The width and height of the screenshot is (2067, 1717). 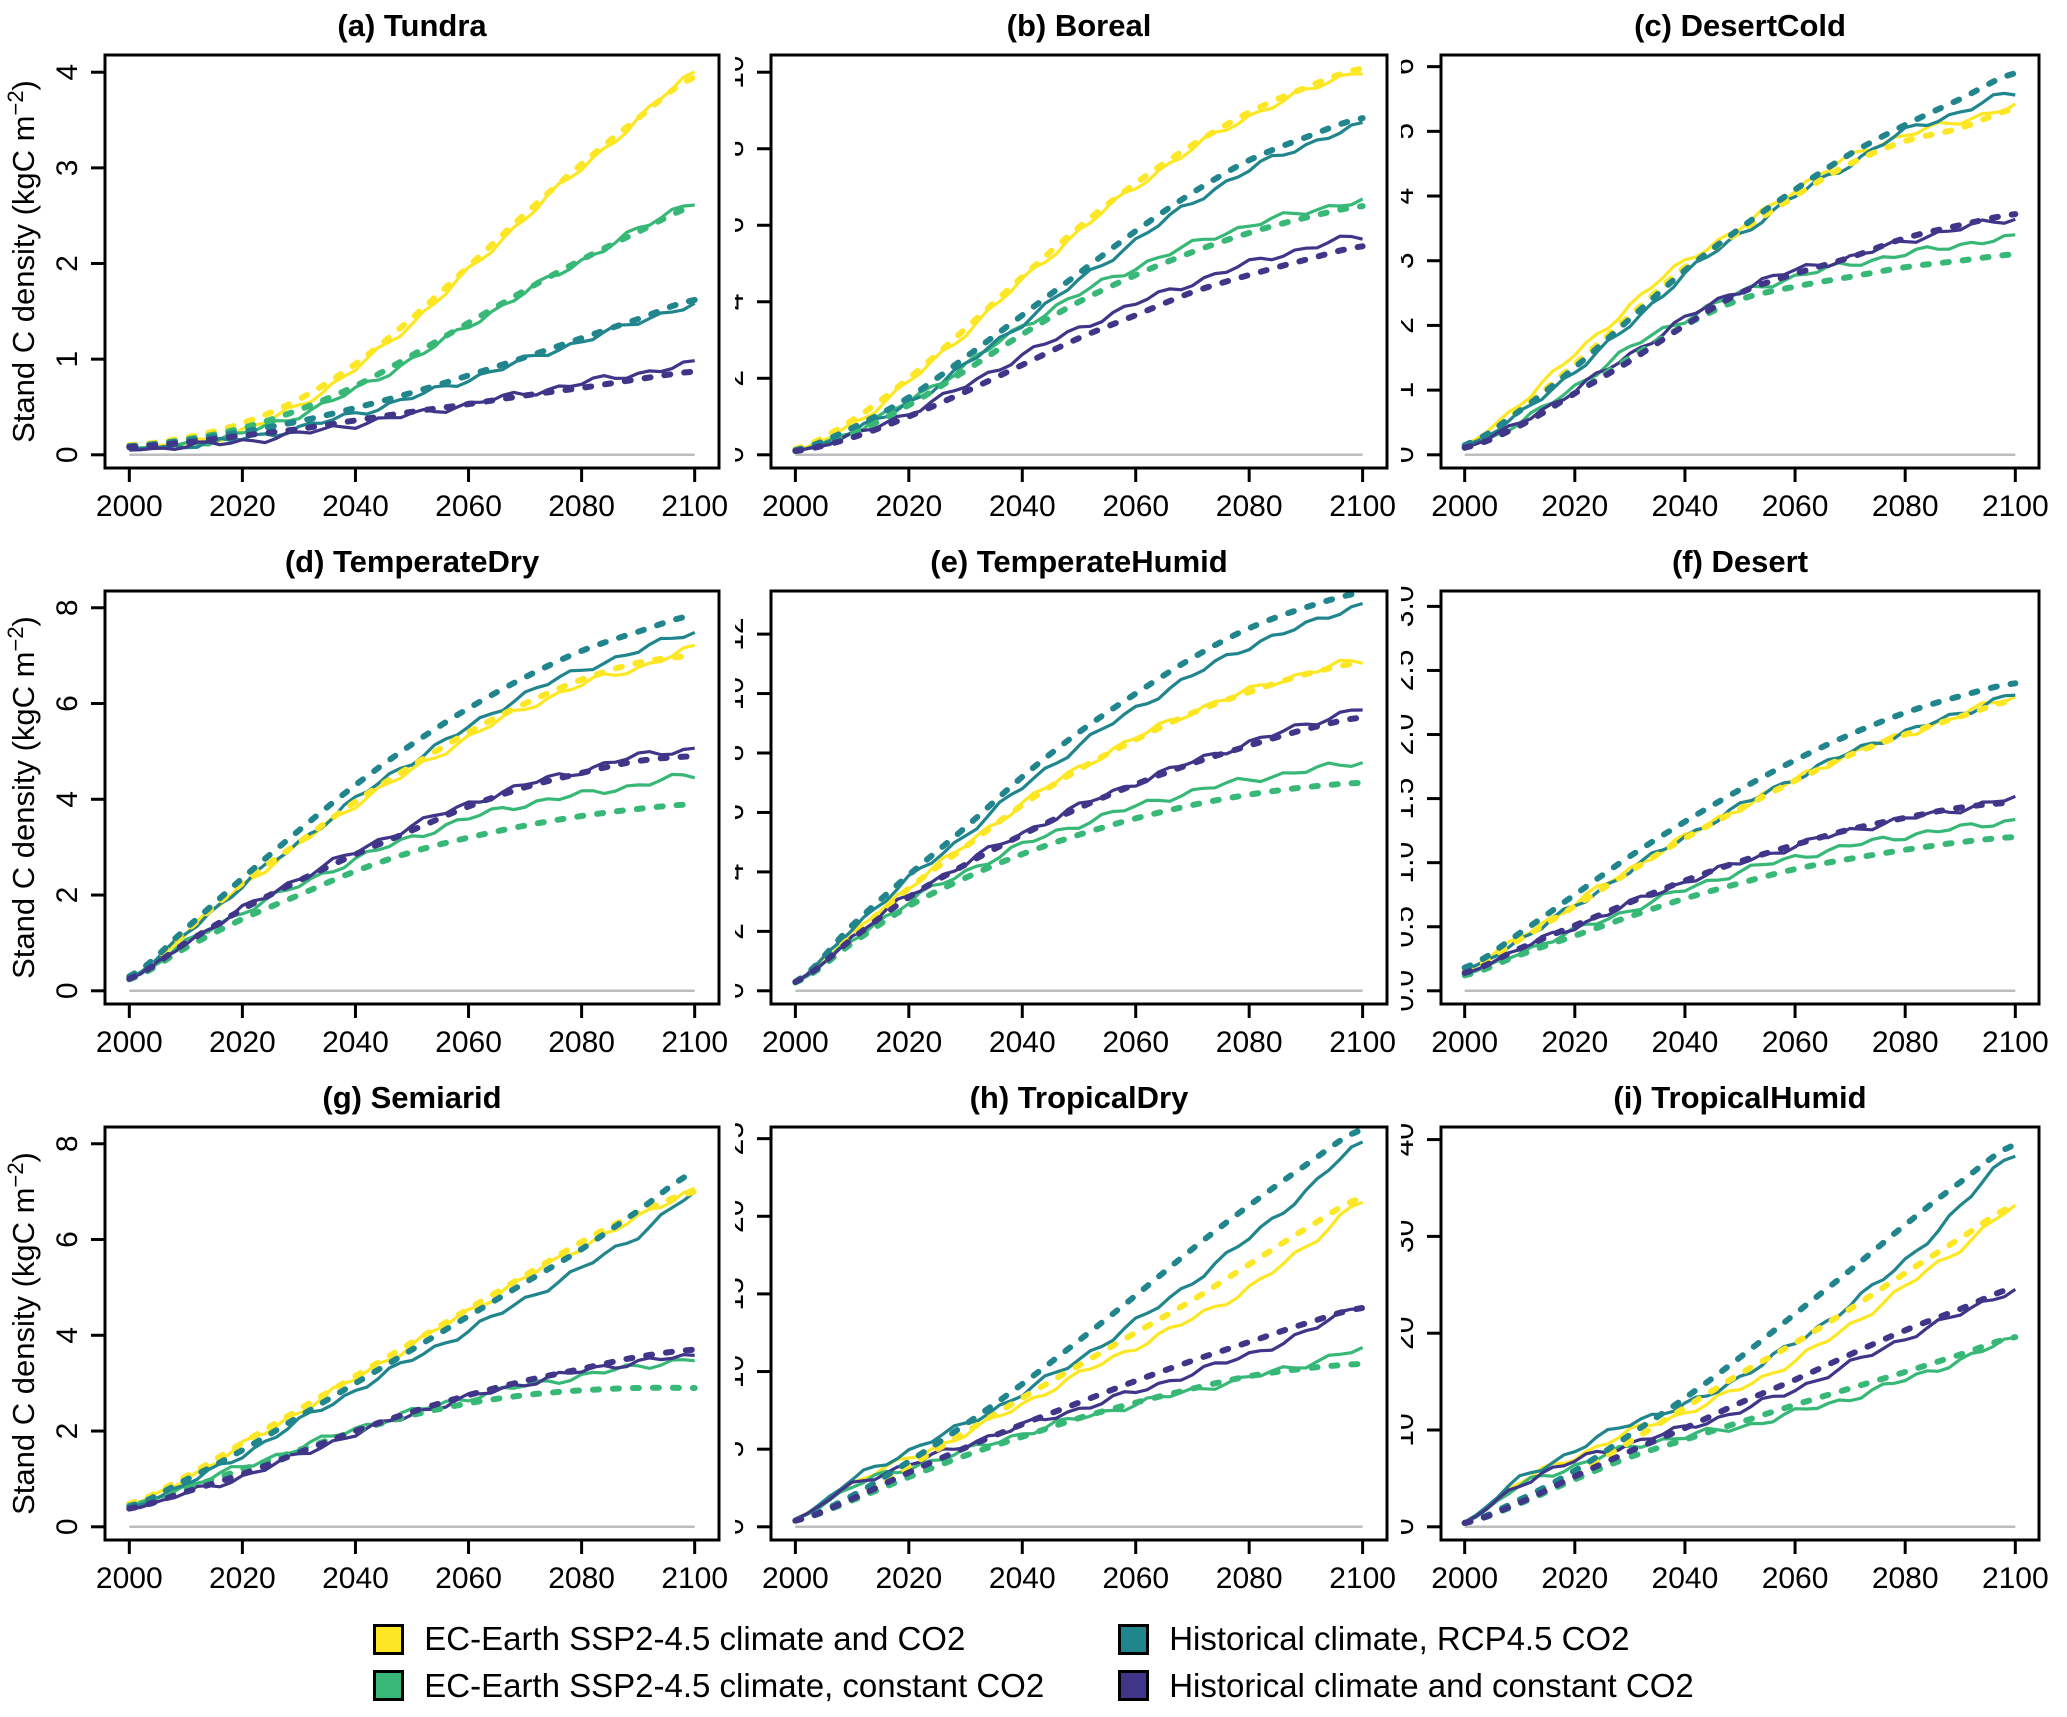 I want to click on y-tick-label: 1, so click(x=67, y=359).